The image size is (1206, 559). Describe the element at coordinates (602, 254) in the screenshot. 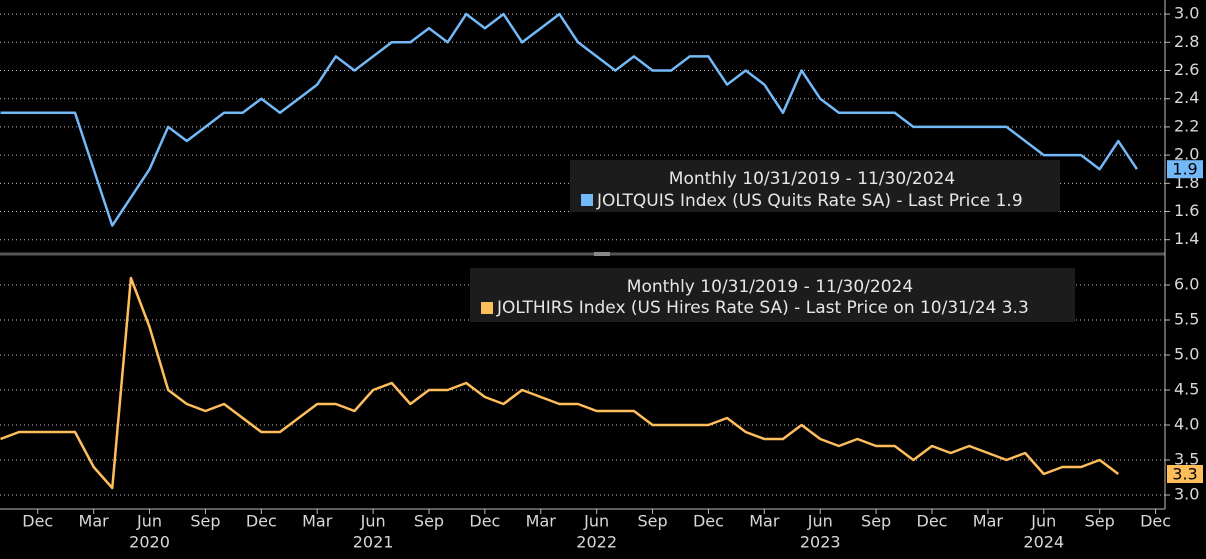

I see `divider-handle` at that location.